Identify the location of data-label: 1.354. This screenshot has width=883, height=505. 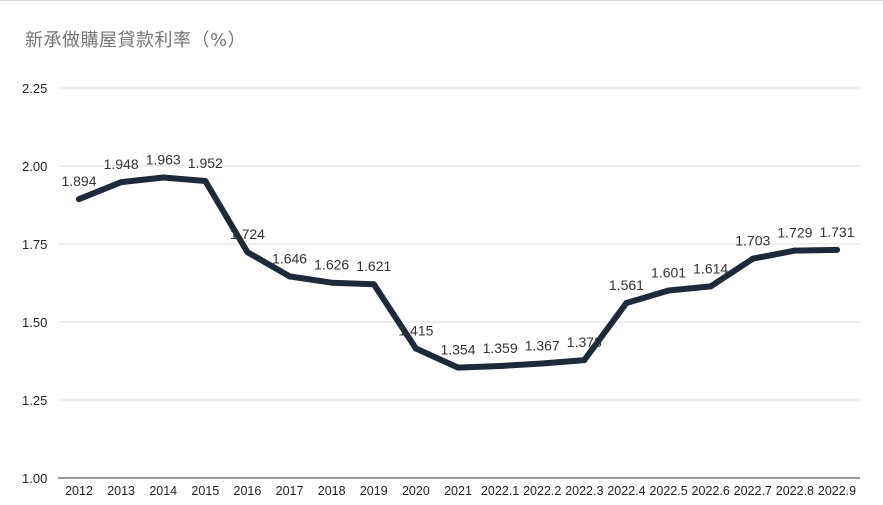
(457, 350).